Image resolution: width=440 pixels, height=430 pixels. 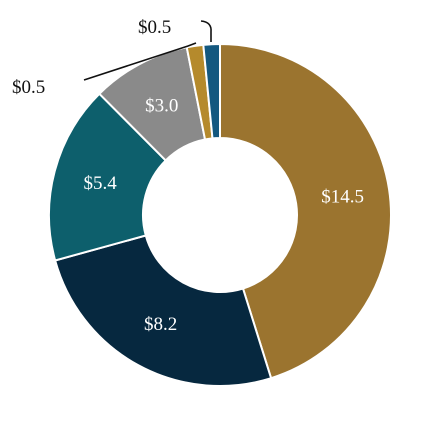 What do you see at coordinates (28, 87) in the screenshot?
I see `data-label-5: $0.5` at bounding box center [28, 87].